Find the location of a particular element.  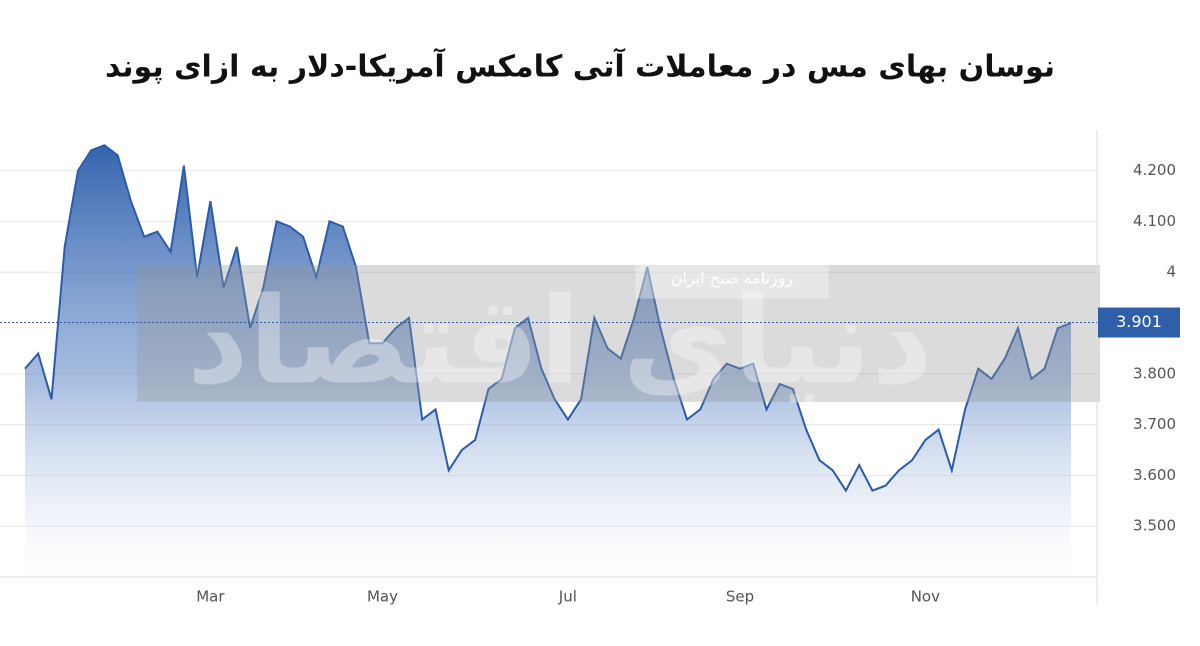

x-tick-label: May is located at coordinates (382, 597).